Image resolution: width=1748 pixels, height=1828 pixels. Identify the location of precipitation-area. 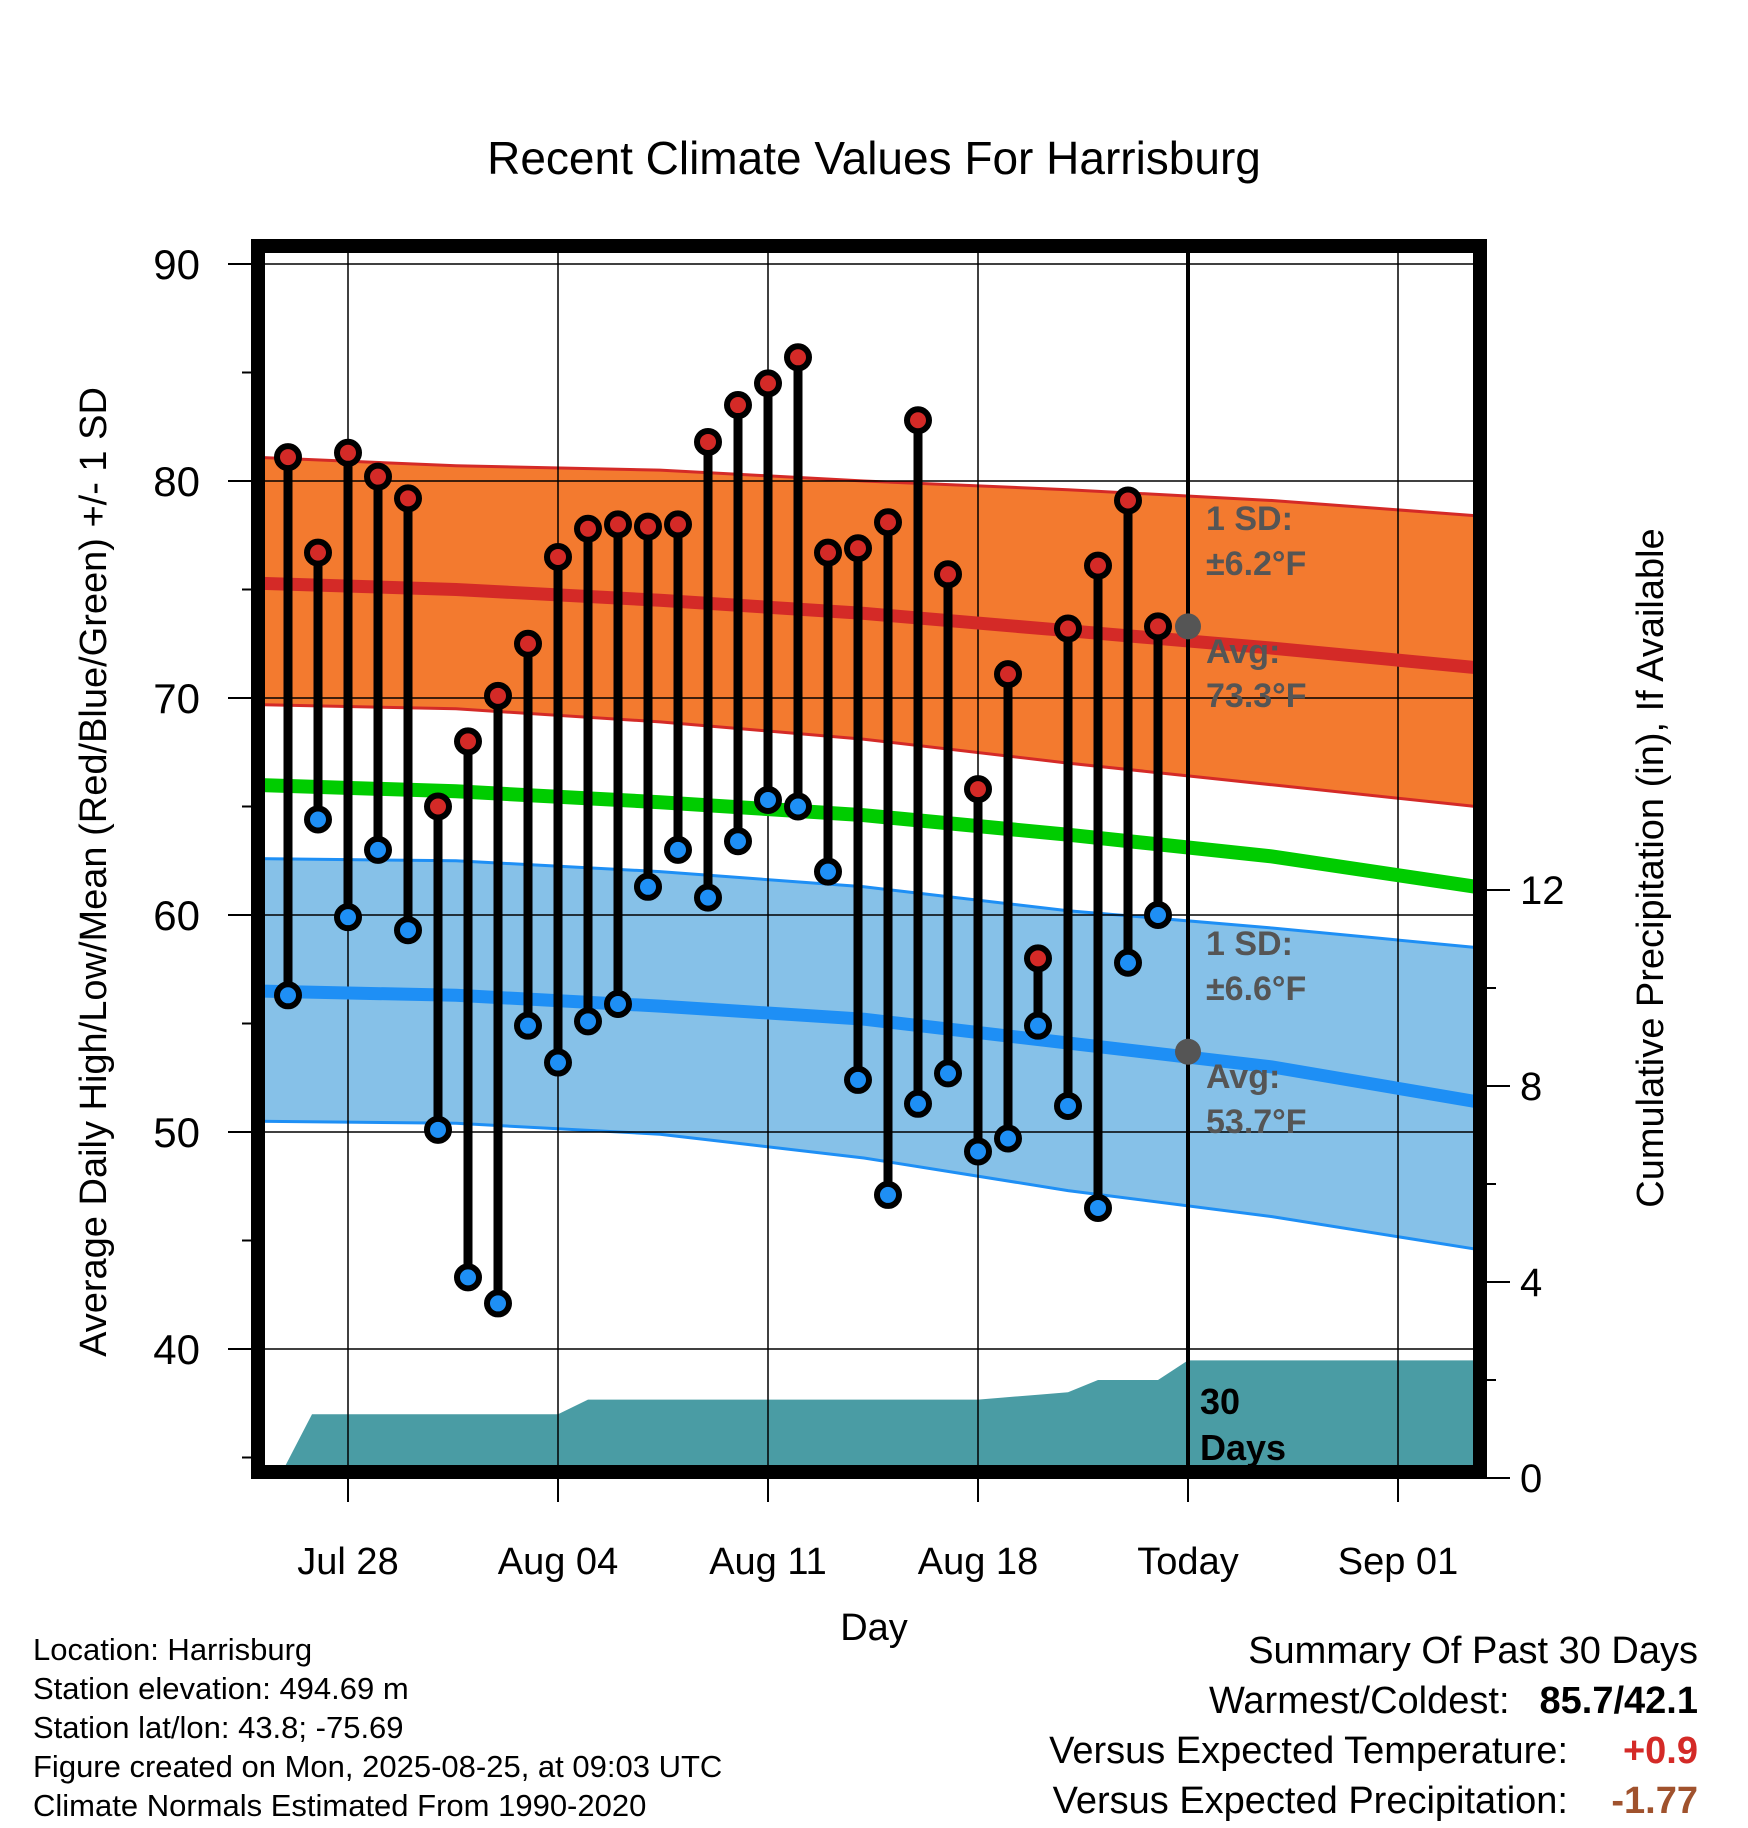
(879, 1416).